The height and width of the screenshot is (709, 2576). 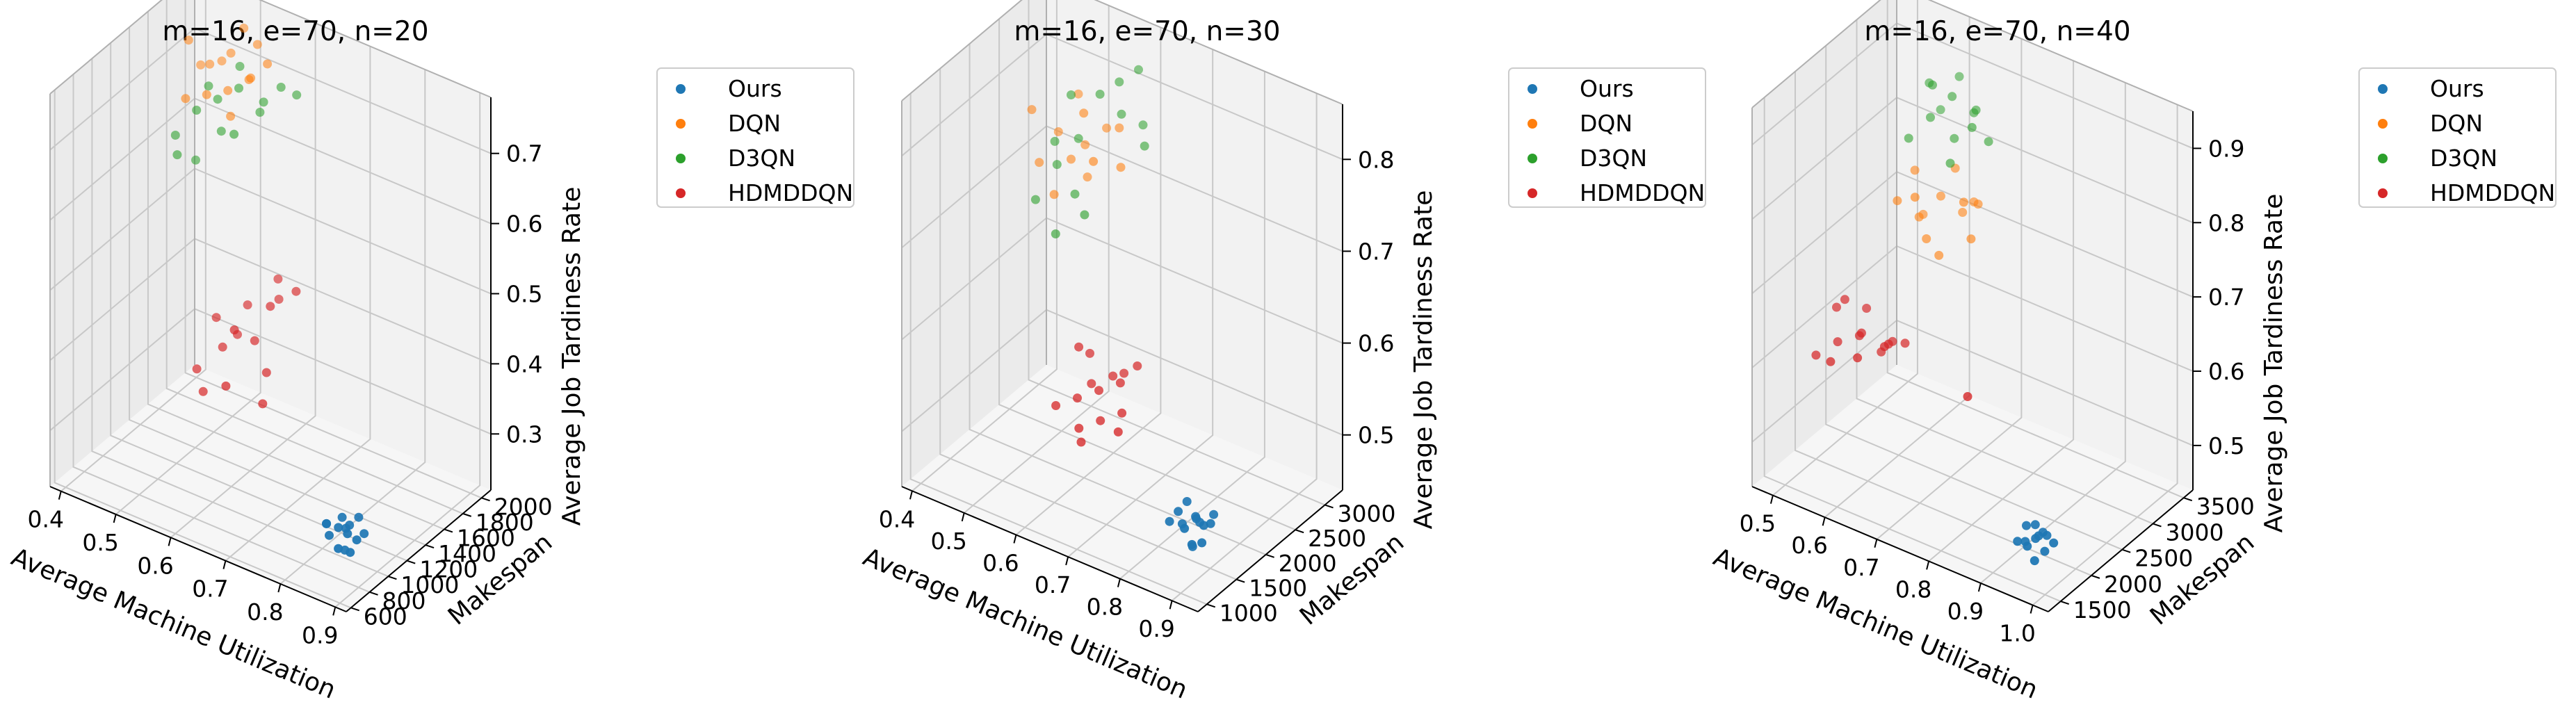 I want to click on legend-marker-d3qn, so click(x=1532, y=158).